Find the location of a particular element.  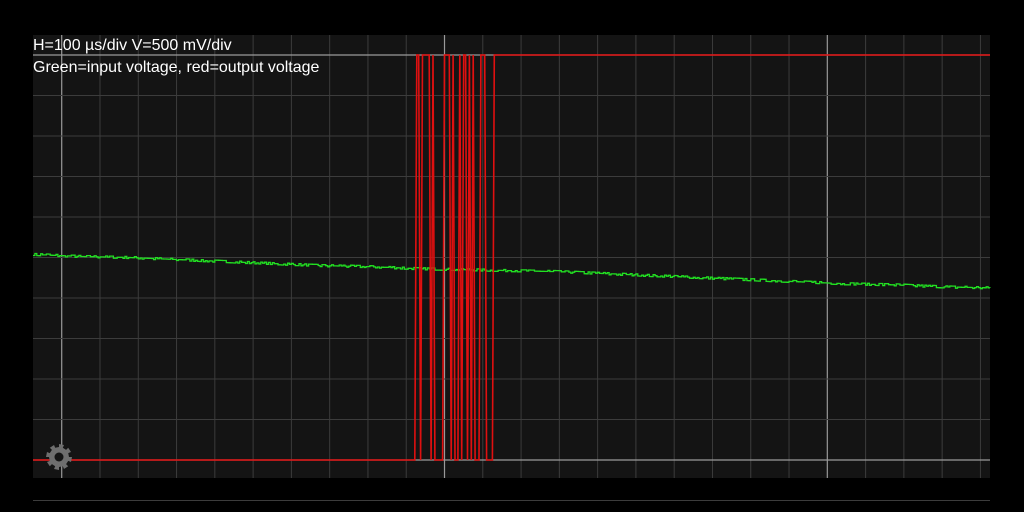

gear-hole is located at coordinates (59, 457).